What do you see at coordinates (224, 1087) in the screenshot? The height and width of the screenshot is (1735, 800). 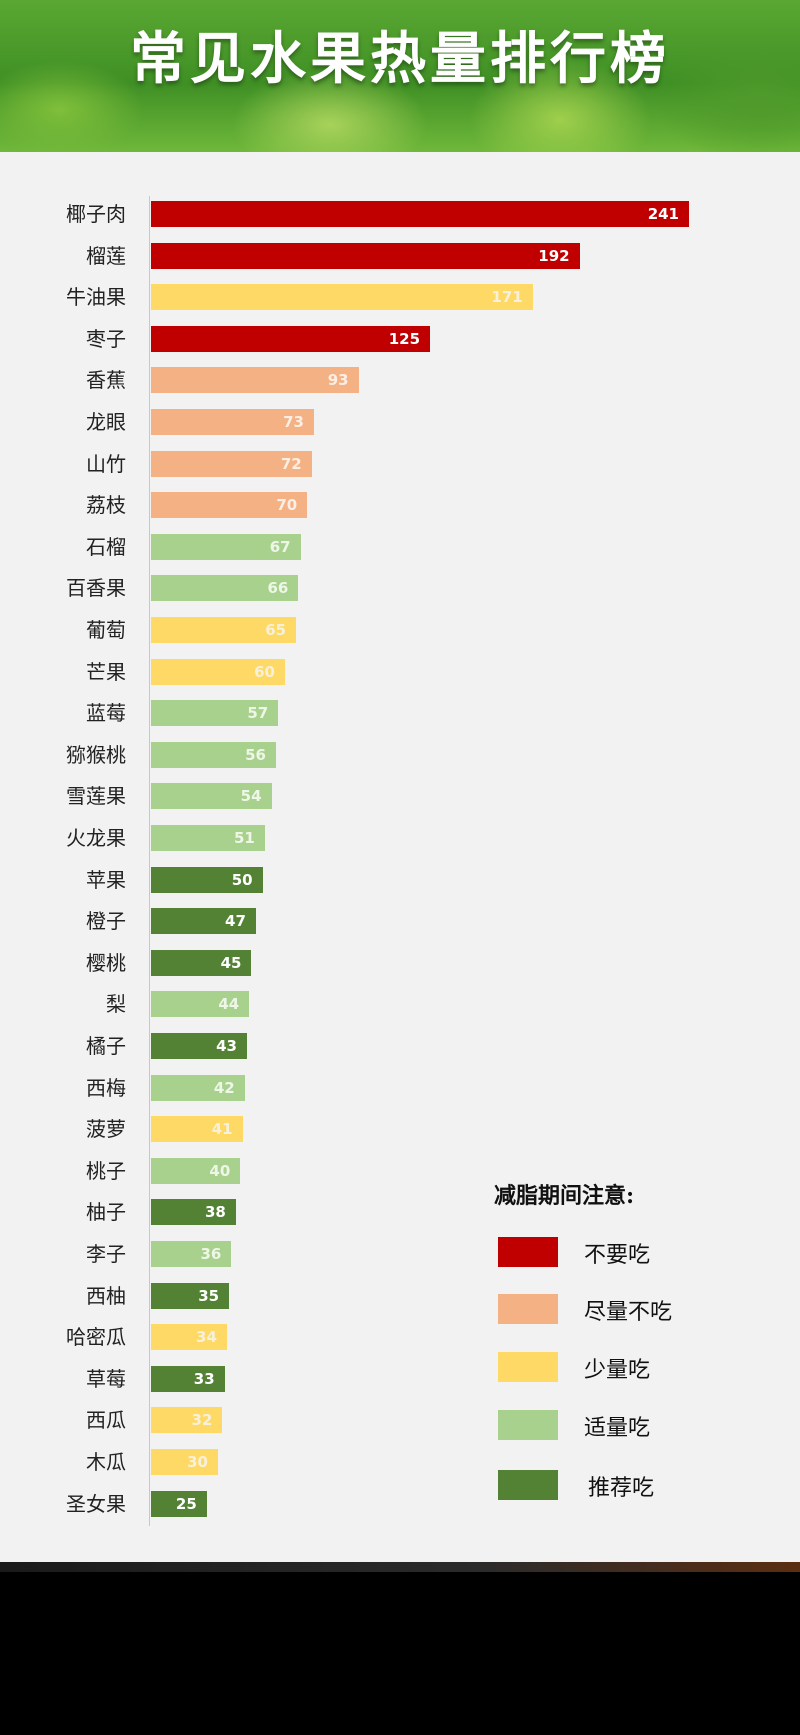 I see `bar-value-label: 42` at bounding box center [224, 1087].